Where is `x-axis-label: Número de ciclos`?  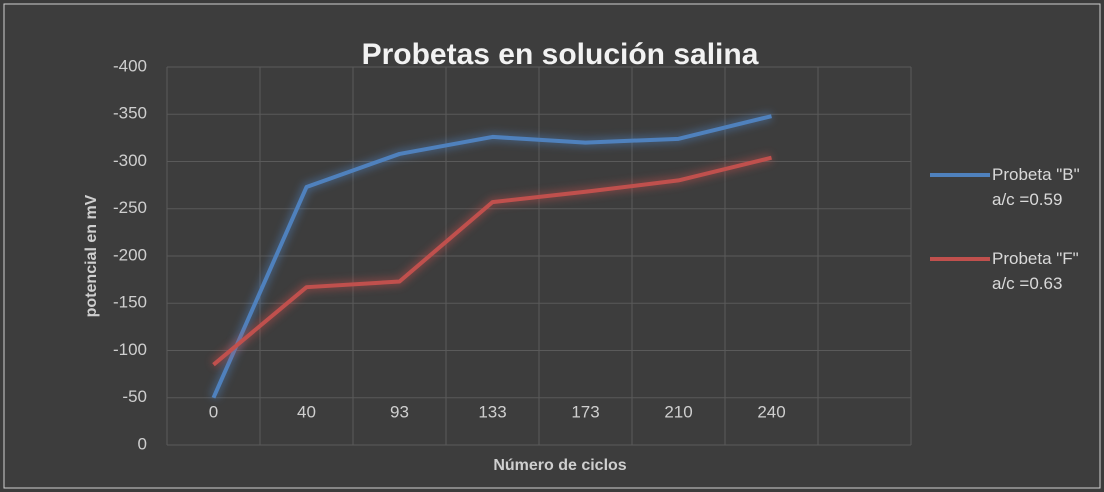
x-axis-label: Número de ciclos is located at coordinates (559, 465).